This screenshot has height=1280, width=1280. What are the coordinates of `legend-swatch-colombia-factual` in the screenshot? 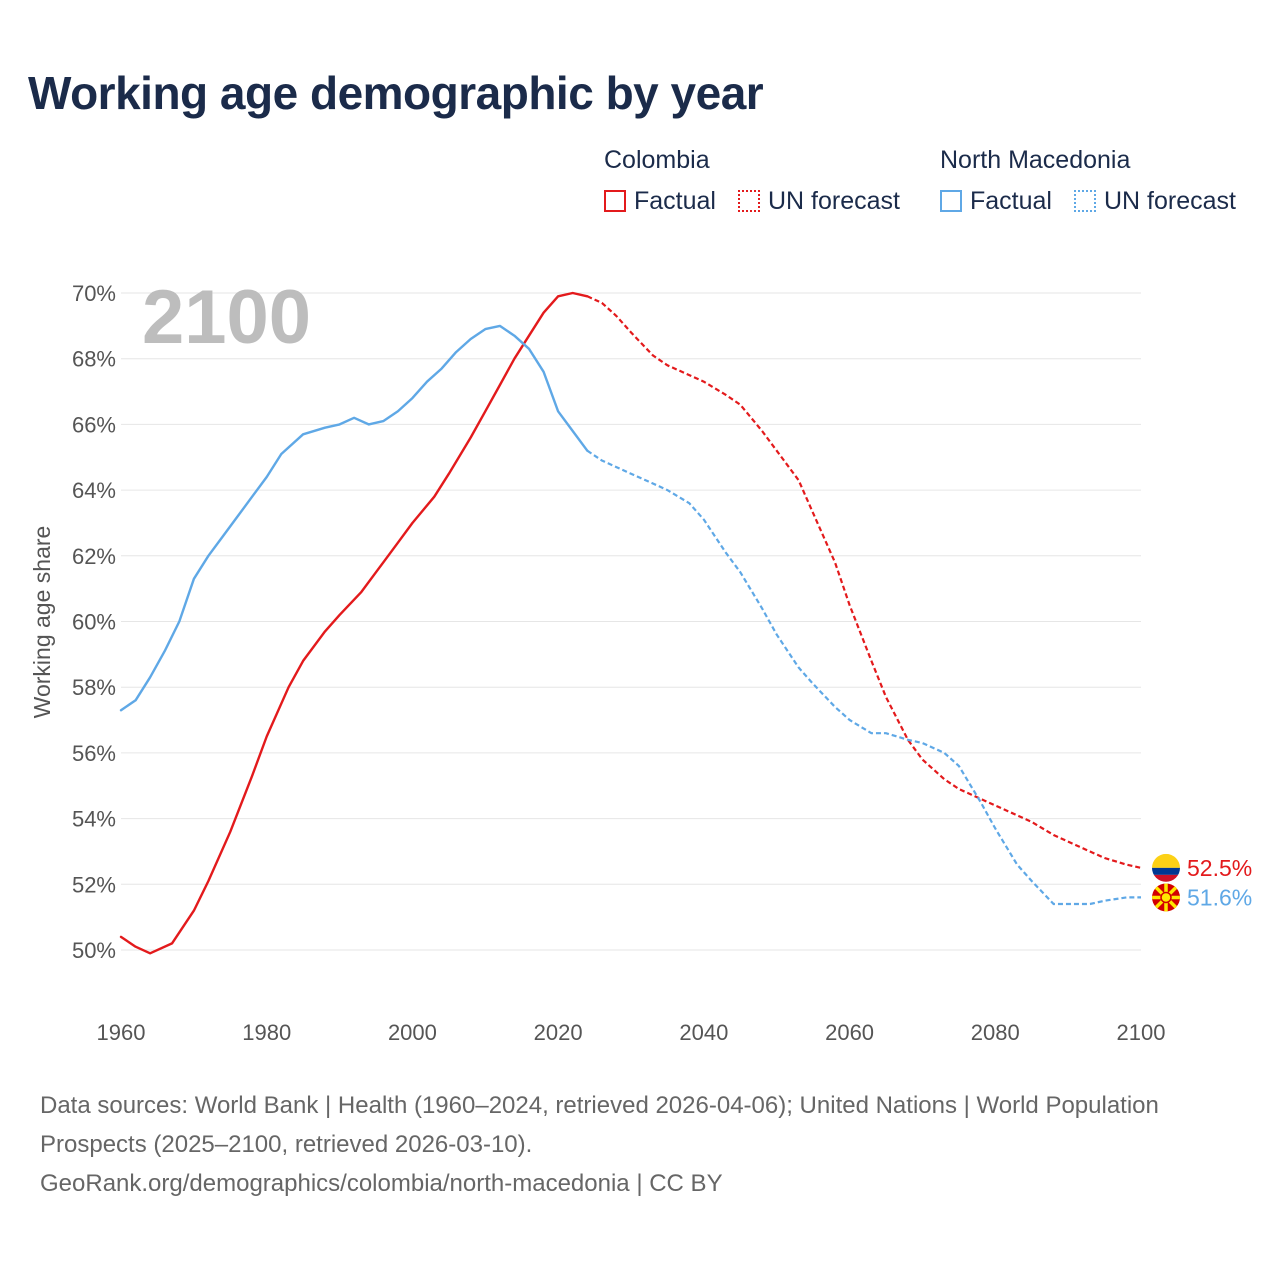 It's located at (615, 201).